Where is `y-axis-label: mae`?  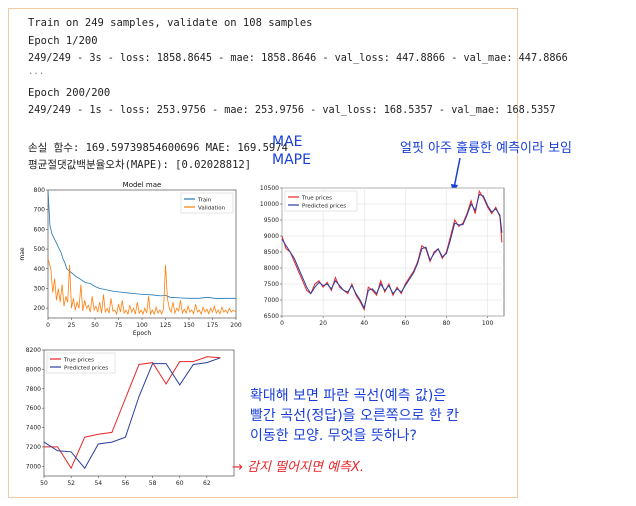 y-axis-label: mae is located at coordinates (23, 254).